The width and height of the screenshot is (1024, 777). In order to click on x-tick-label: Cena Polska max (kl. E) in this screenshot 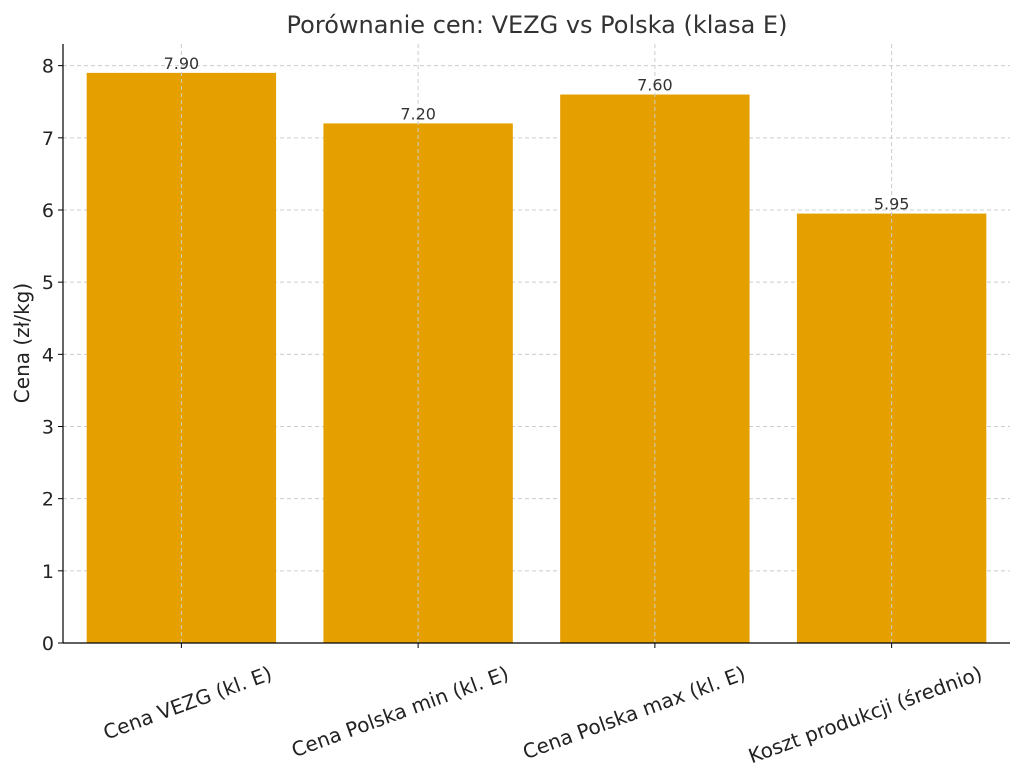, I will do `click(634, 712)`.